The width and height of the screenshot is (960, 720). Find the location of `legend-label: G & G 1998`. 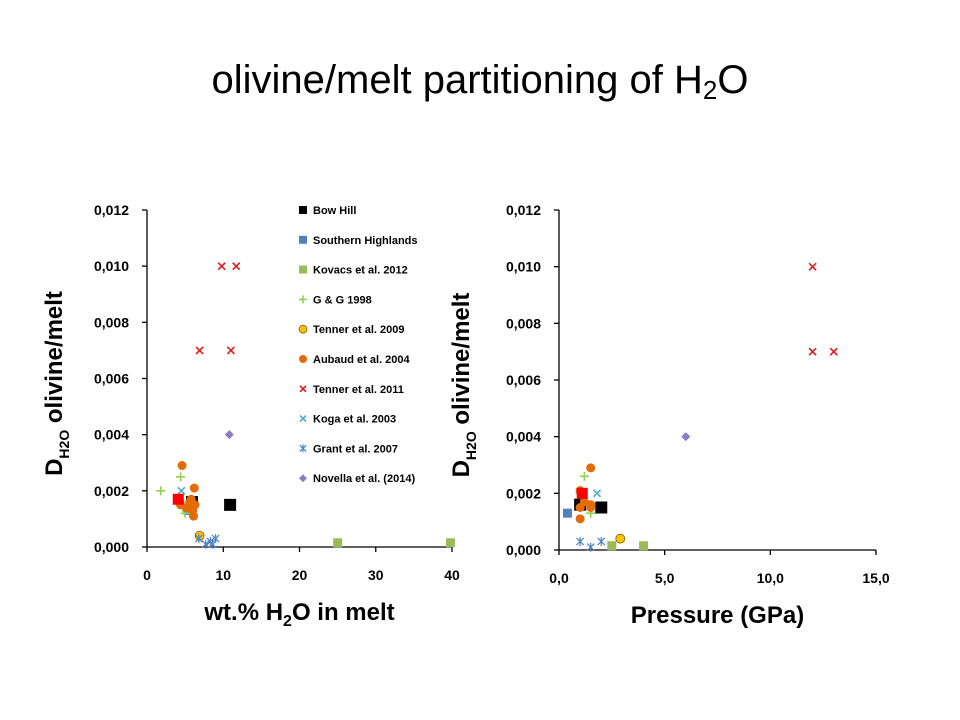

legend-label: G & G 1998 is located at coordinates (342, 300).